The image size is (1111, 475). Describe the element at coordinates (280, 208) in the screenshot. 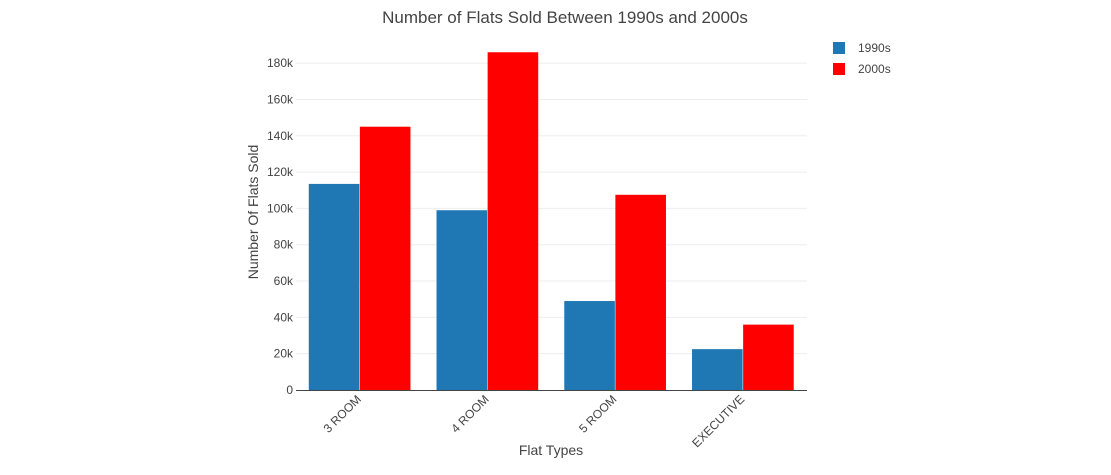

I see `y-tick-label: 100k` at that location.